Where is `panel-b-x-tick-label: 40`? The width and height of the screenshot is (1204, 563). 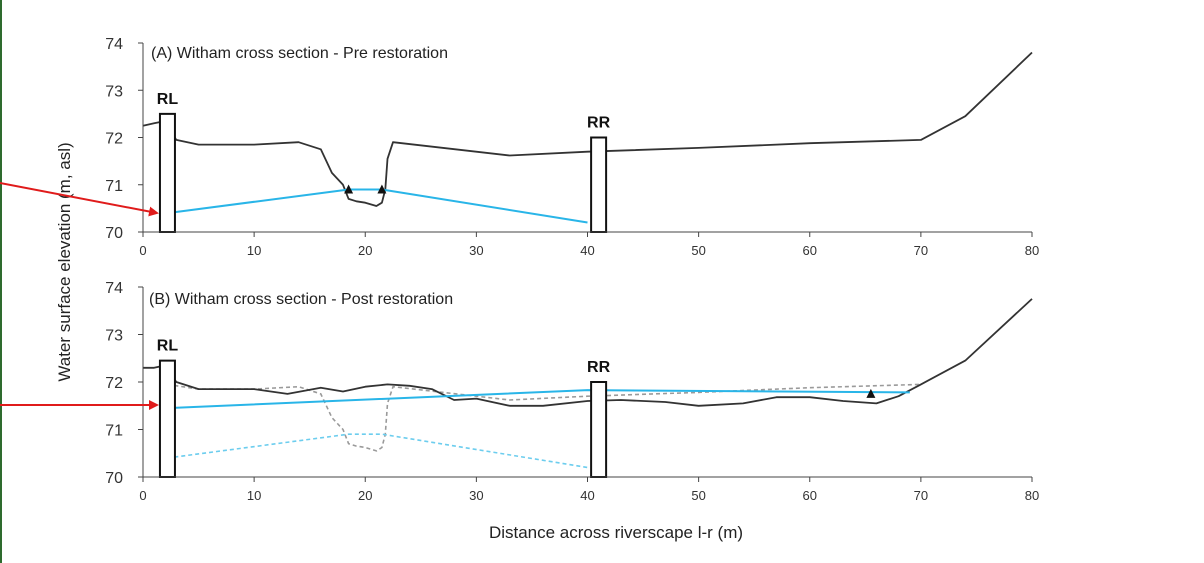
panel-b-x-tick-label: 40 is located at coordinates (587, 495).